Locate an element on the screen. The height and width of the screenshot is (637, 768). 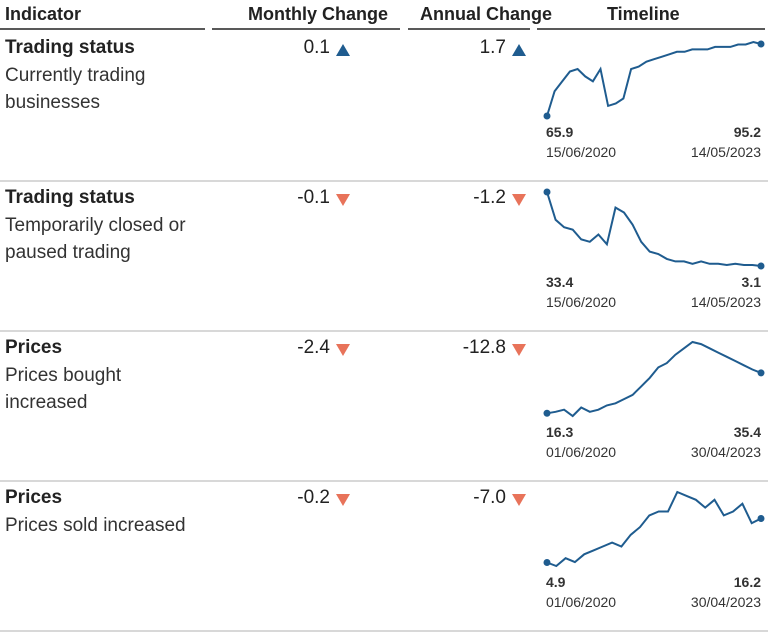
end-value: 95.2 is located at coordinates (747, 132).